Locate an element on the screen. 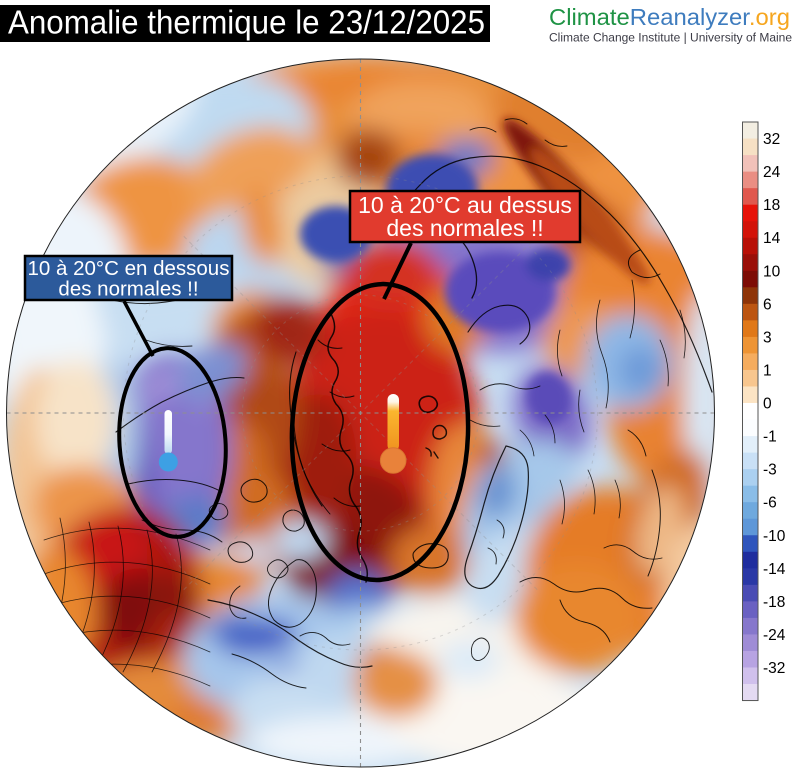 This screenshot has width=800, height=779. svg-text: 1 is located at coordinates (767, 370).